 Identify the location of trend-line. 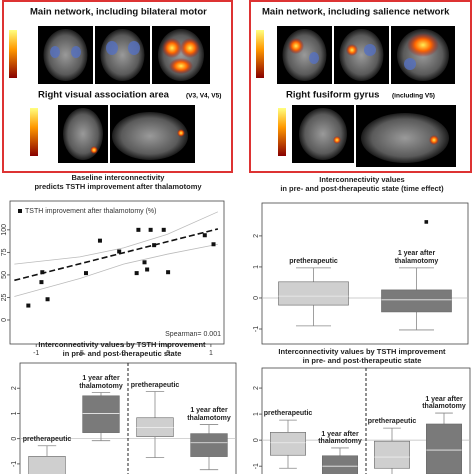
(116, 255).